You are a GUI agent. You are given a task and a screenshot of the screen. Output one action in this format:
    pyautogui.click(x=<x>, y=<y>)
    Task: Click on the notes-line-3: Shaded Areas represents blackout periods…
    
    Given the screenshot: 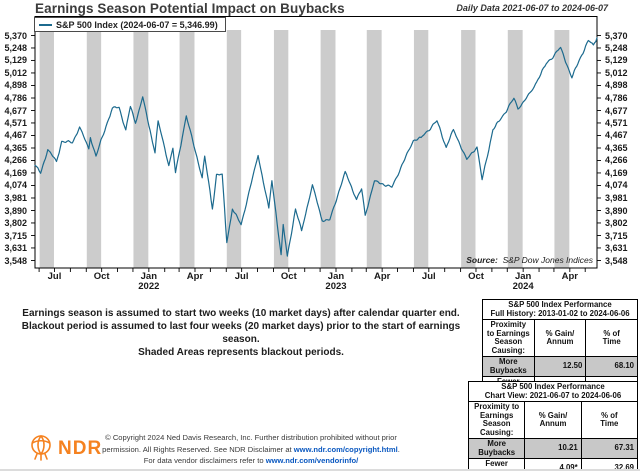 What is the action you would take?
    pyautogui.click(x=241, y=352)
    